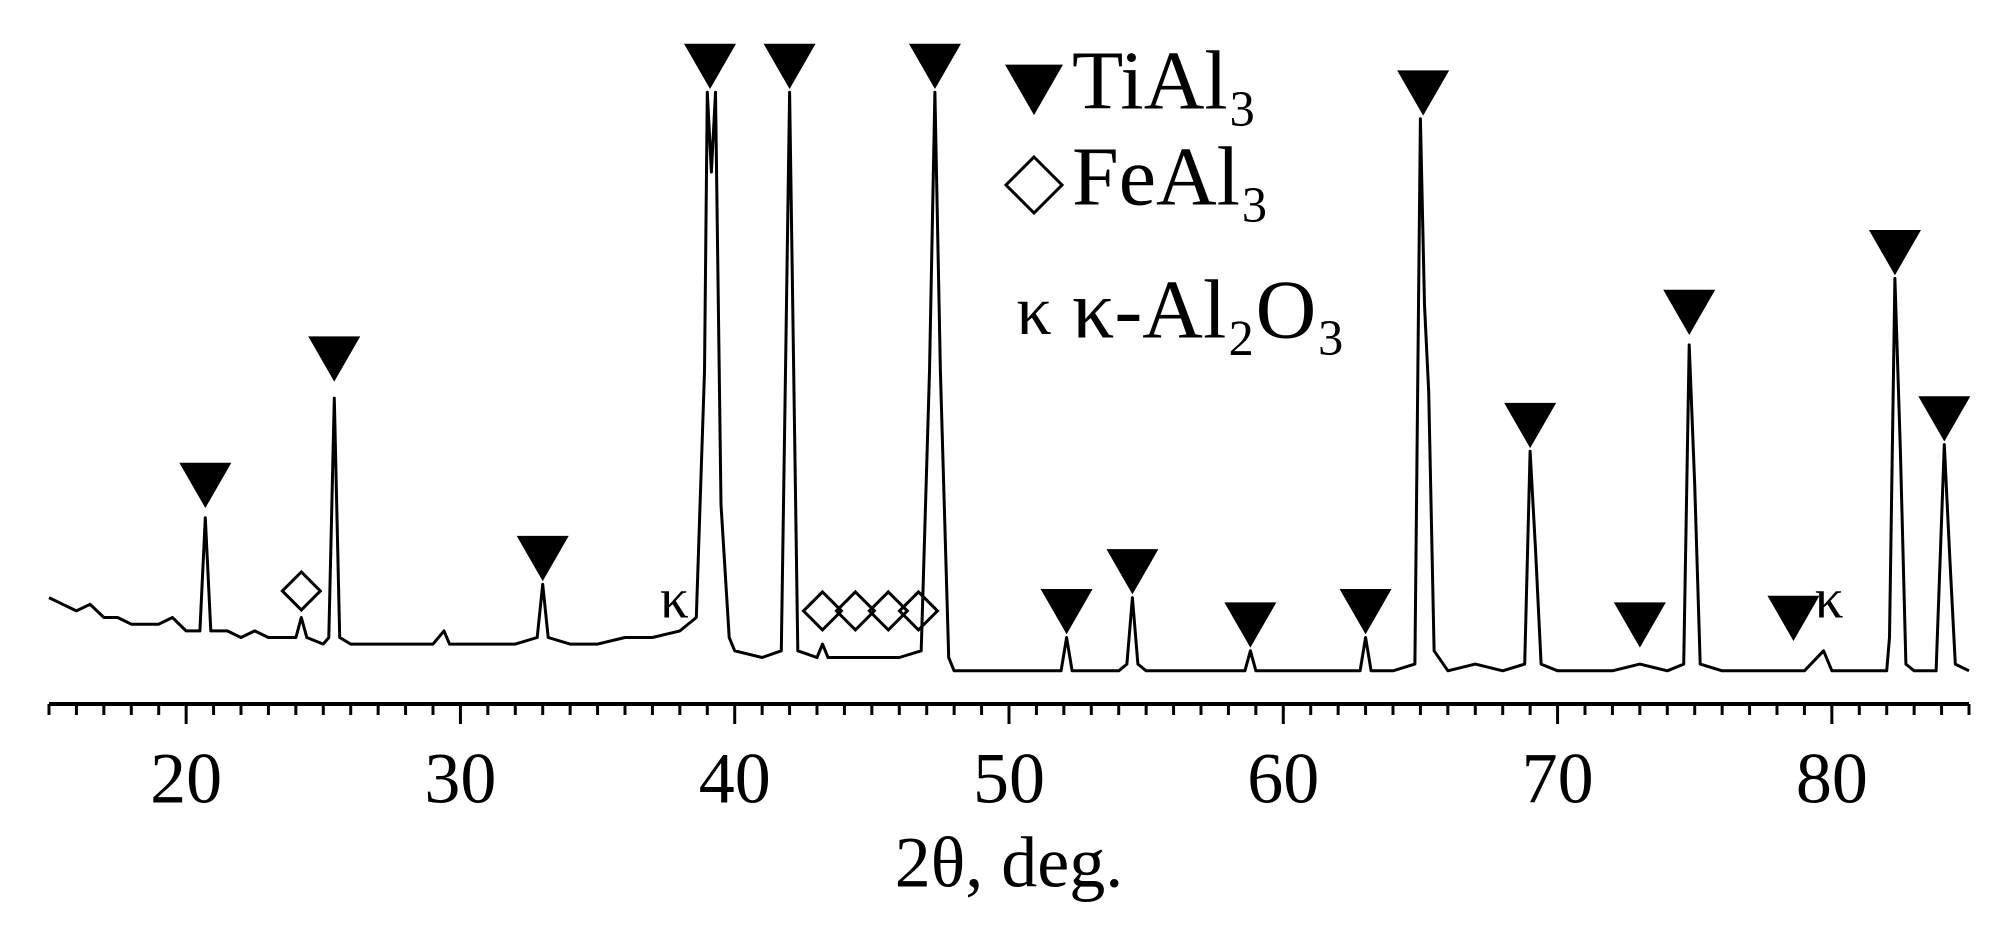  Describe the element at coordinates (1558, 779) in the screenshot. I see `x-tick-label: 70` at that location.